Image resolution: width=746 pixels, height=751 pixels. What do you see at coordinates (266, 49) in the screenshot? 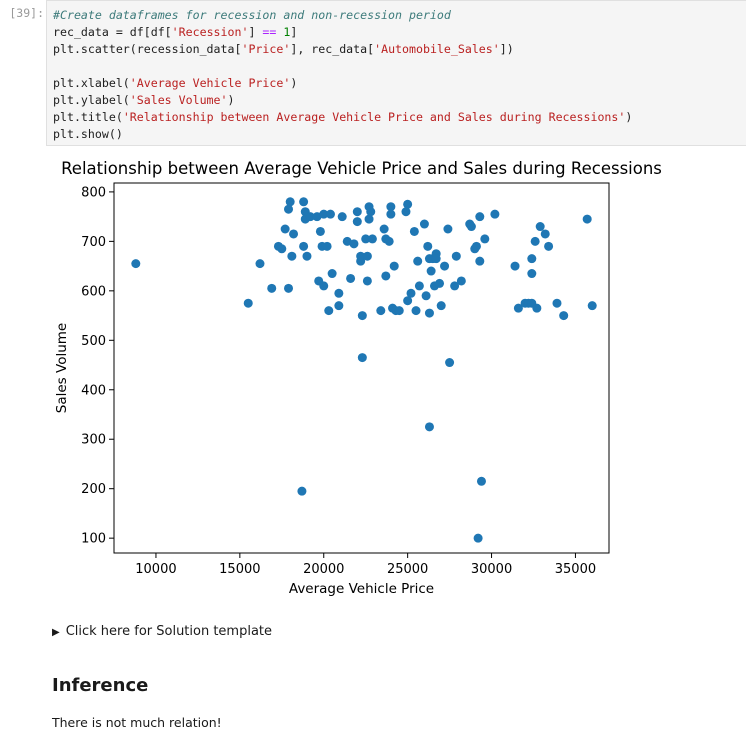
I see `code-token: 'Price'` at bounding box center [266, 49].